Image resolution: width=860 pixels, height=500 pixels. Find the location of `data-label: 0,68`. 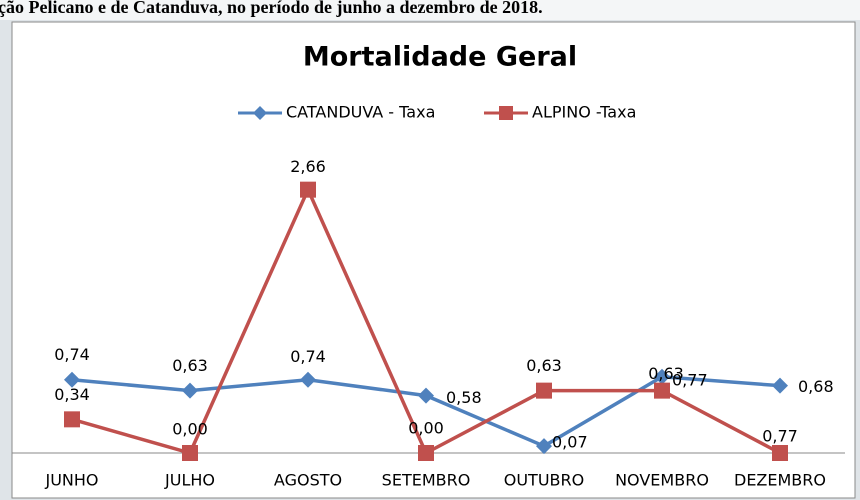

data-label: 0,68 is located at coordinates (816, 386).